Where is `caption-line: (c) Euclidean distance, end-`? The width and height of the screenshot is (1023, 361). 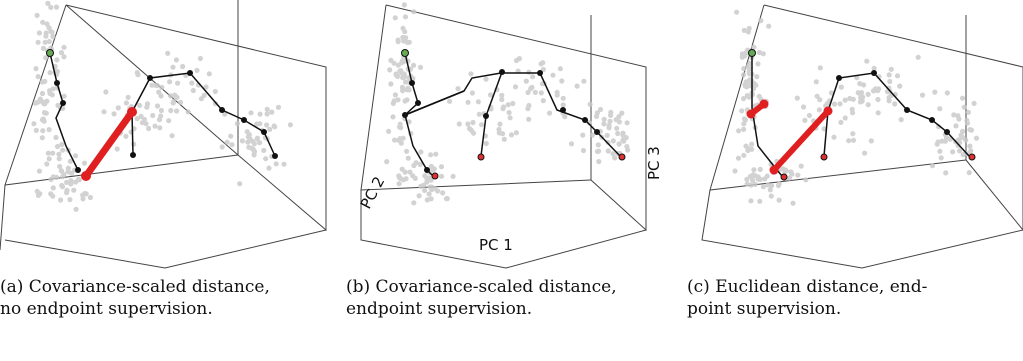 caption-line: (c) Euclidean distance, end- is located at coordinates (807, 287).